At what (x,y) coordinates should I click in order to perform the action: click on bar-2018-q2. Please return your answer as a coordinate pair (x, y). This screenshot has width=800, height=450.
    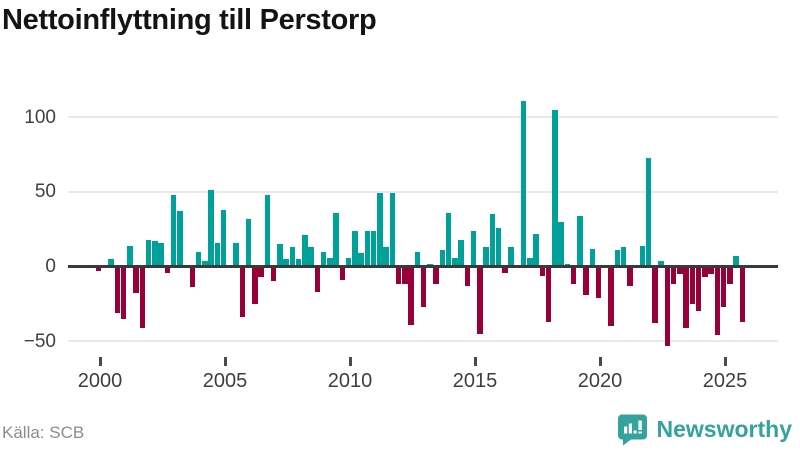
    Looking at the image, I should click on (561, 244).